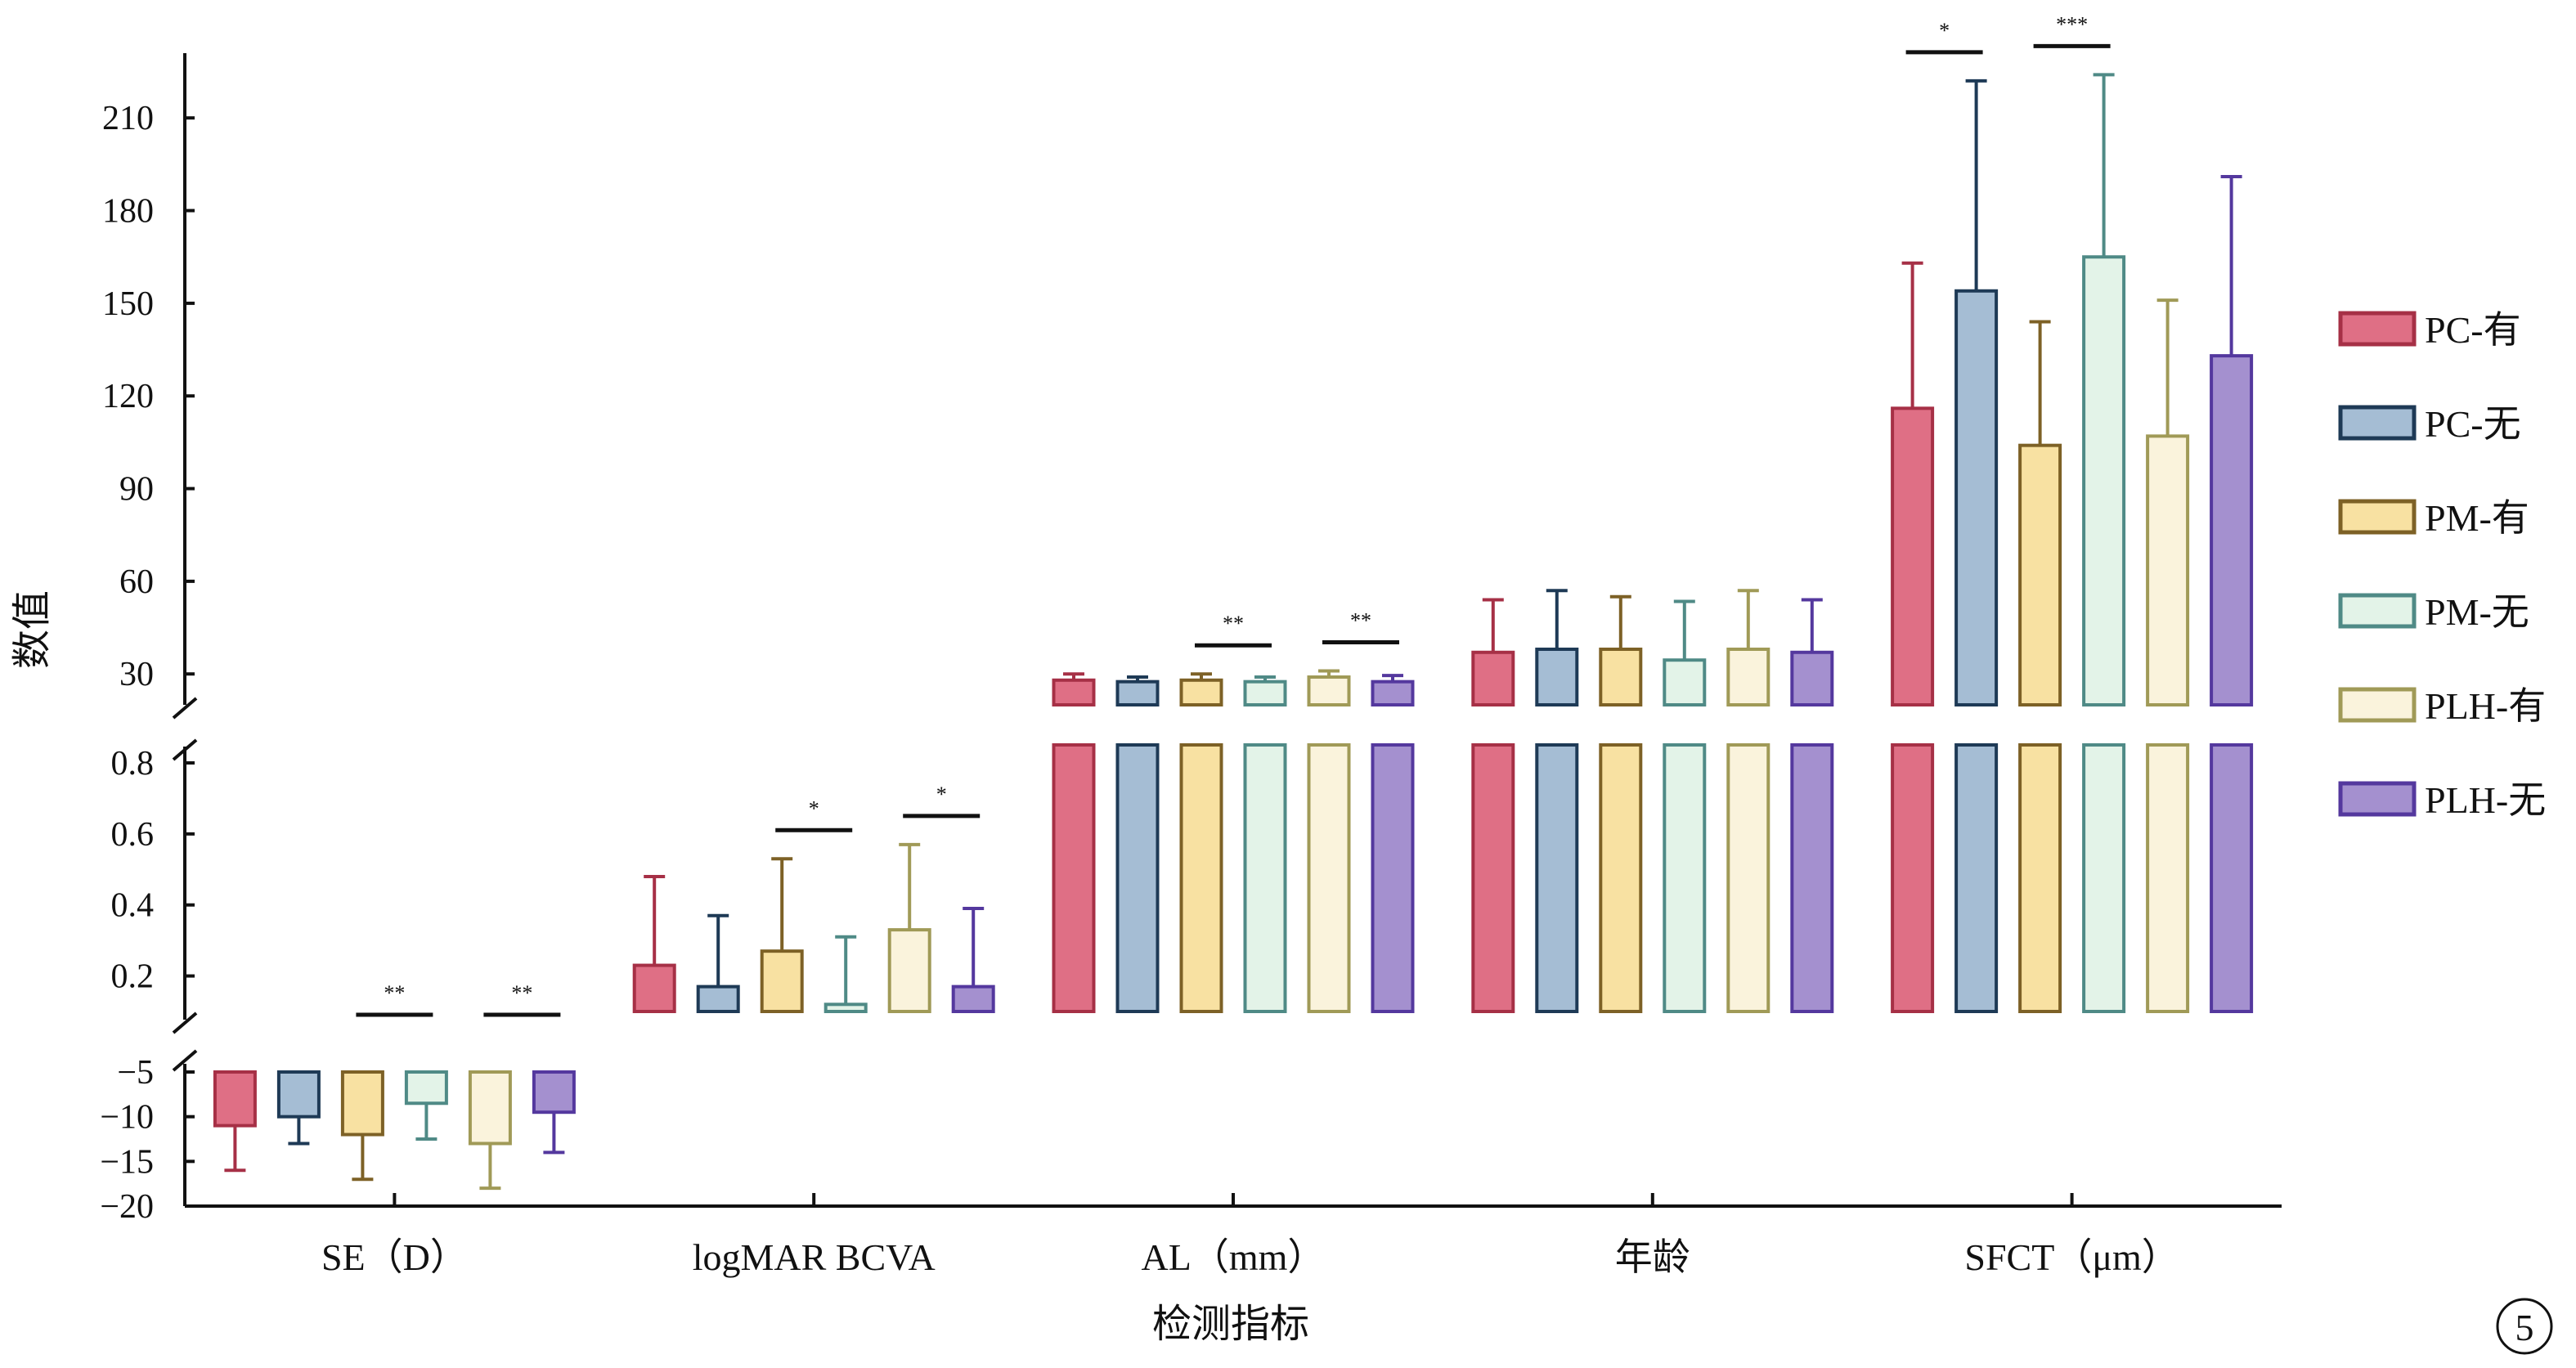  I want to click on y-tick-label: −15, so click(127, 1162).